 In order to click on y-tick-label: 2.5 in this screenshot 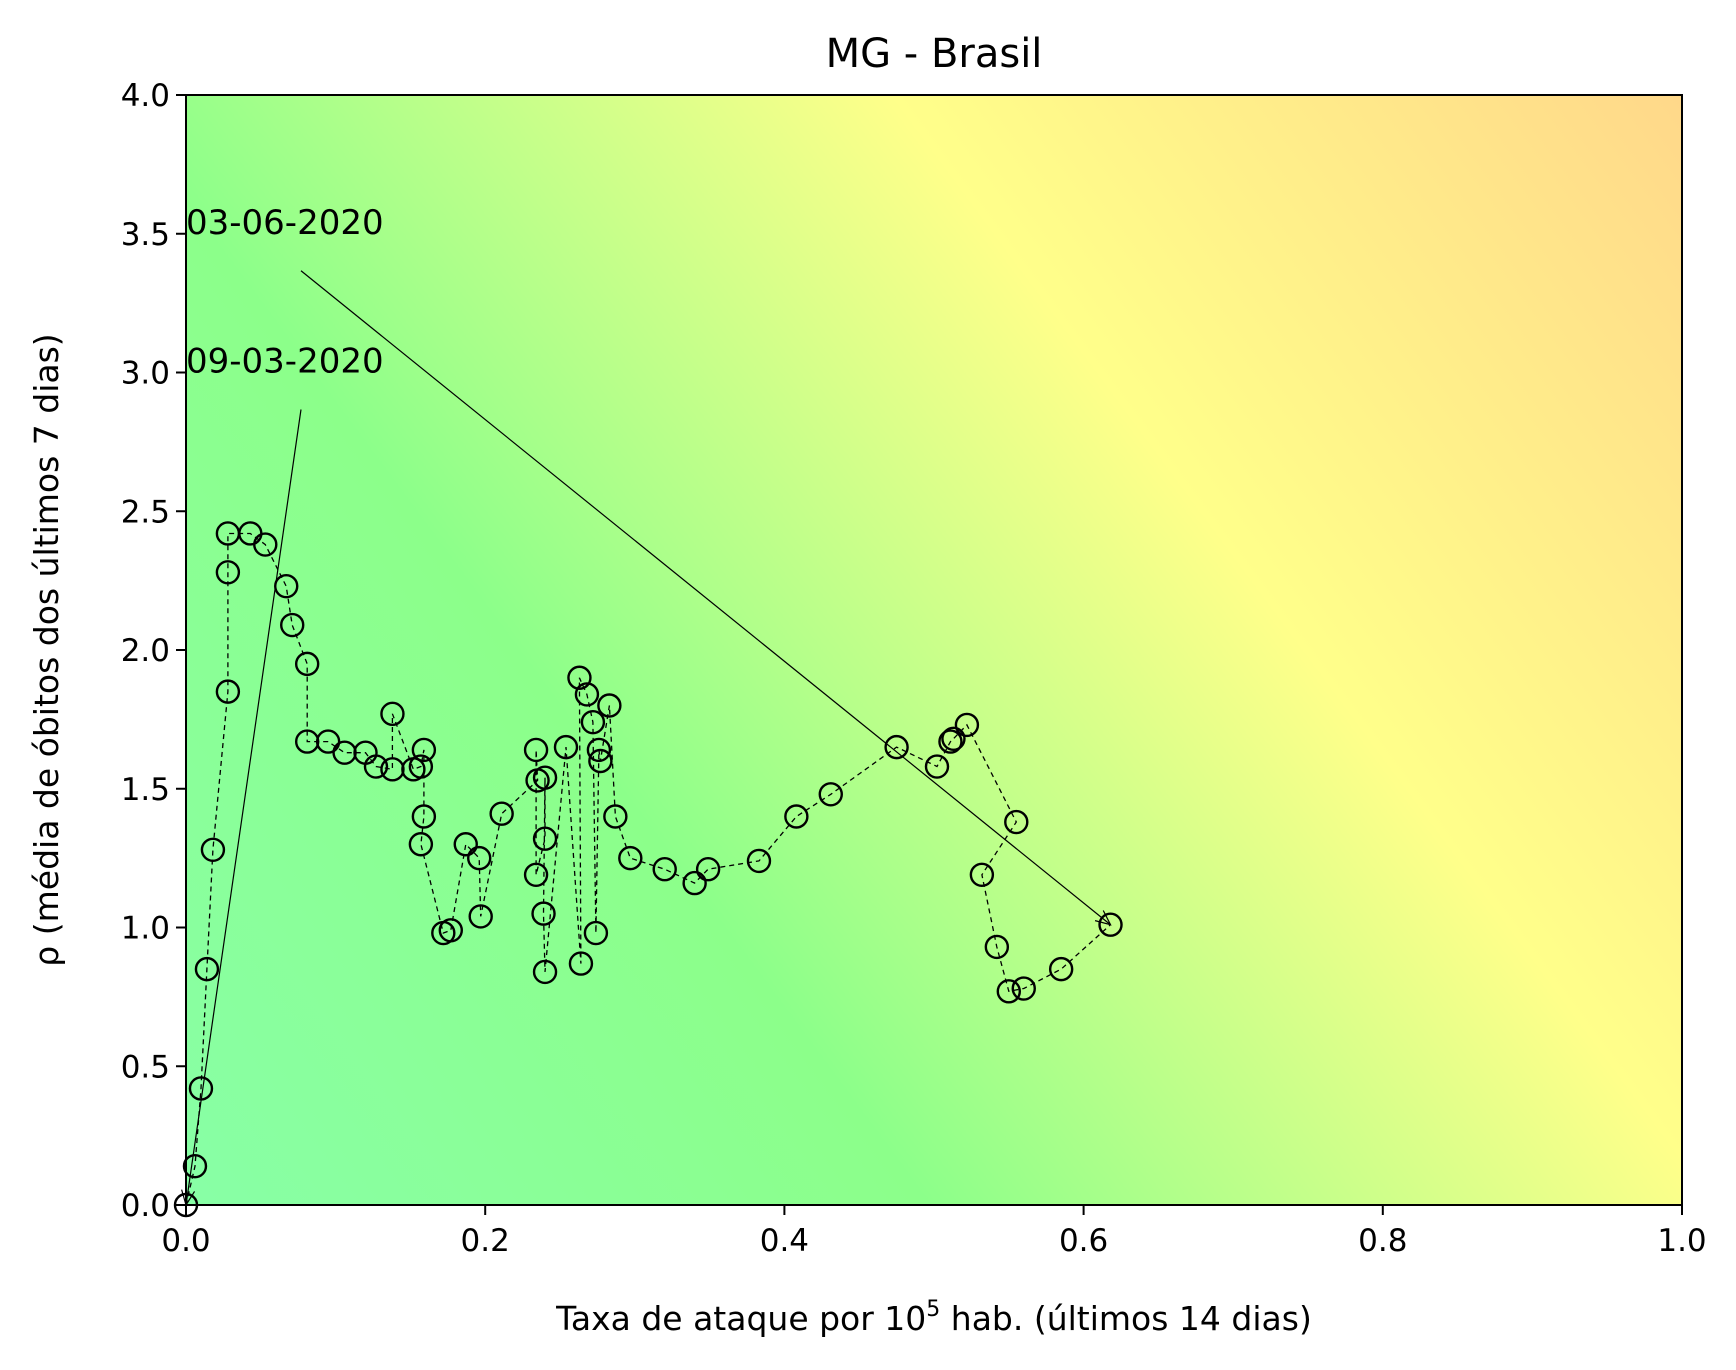, I will do `click(145, 512)`.